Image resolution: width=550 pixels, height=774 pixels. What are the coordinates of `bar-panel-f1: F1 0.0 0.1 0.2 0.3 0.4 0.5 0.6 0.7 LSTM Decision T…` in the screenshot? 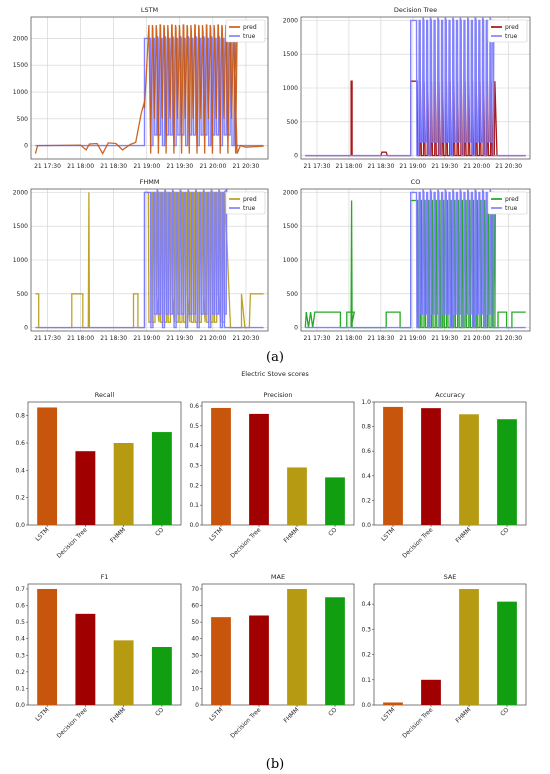 It's located at (98, 656).